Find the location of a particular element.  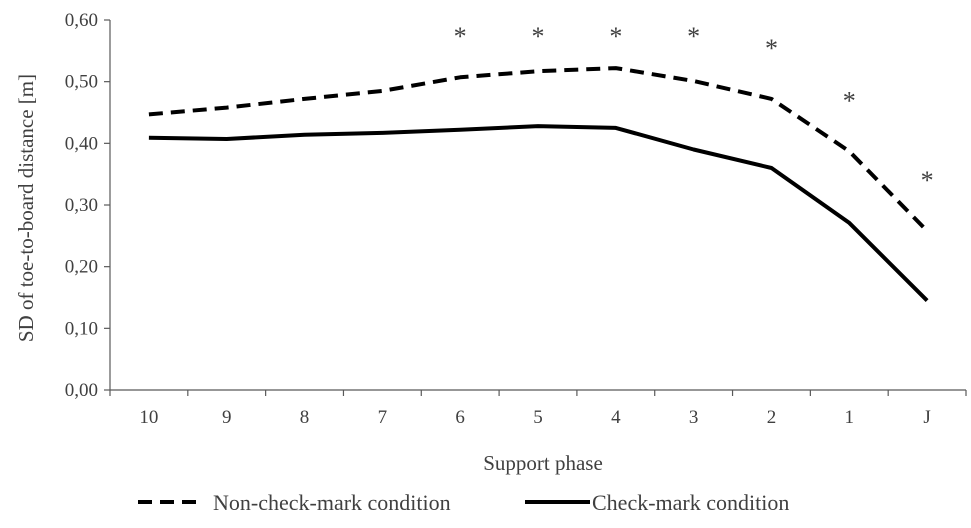

x-tick-label: 9 is located at coordinates (227, 417).